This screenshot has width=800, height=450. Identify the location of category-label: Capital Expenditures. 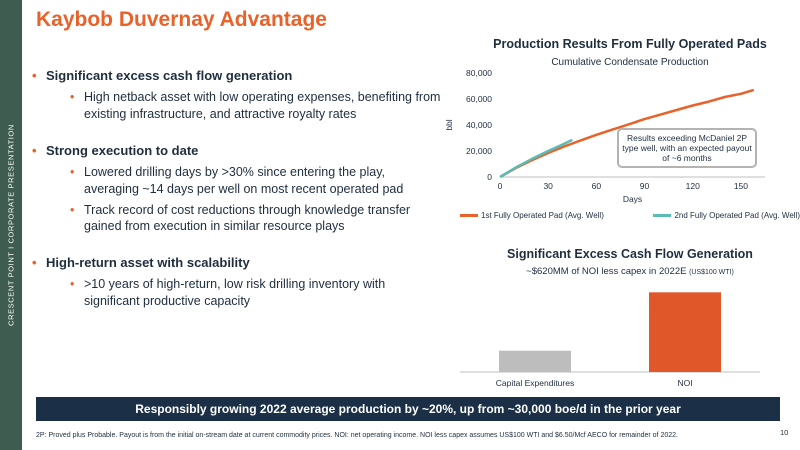
(535, 383).